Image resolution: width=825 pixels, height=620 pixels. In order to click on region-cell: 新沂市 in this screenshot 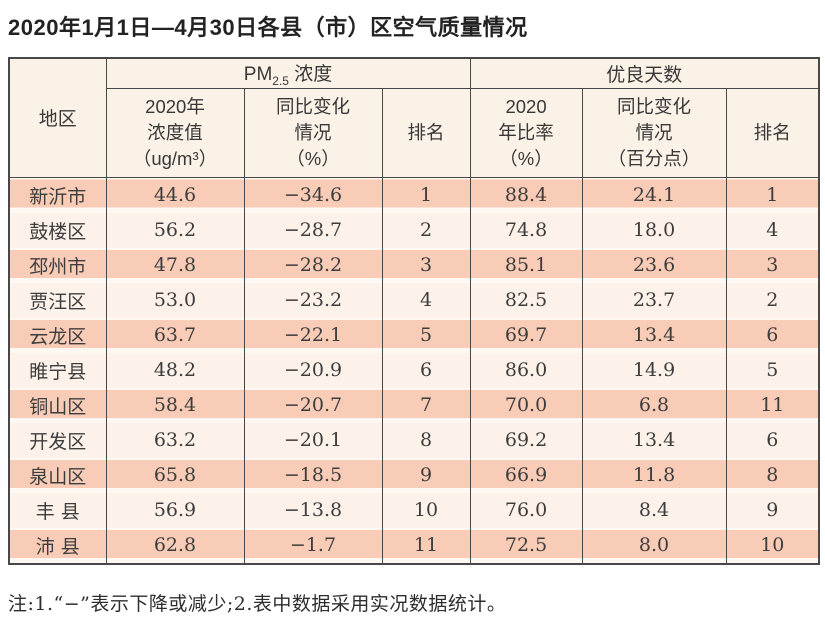, I will do `click(57, 195)`.